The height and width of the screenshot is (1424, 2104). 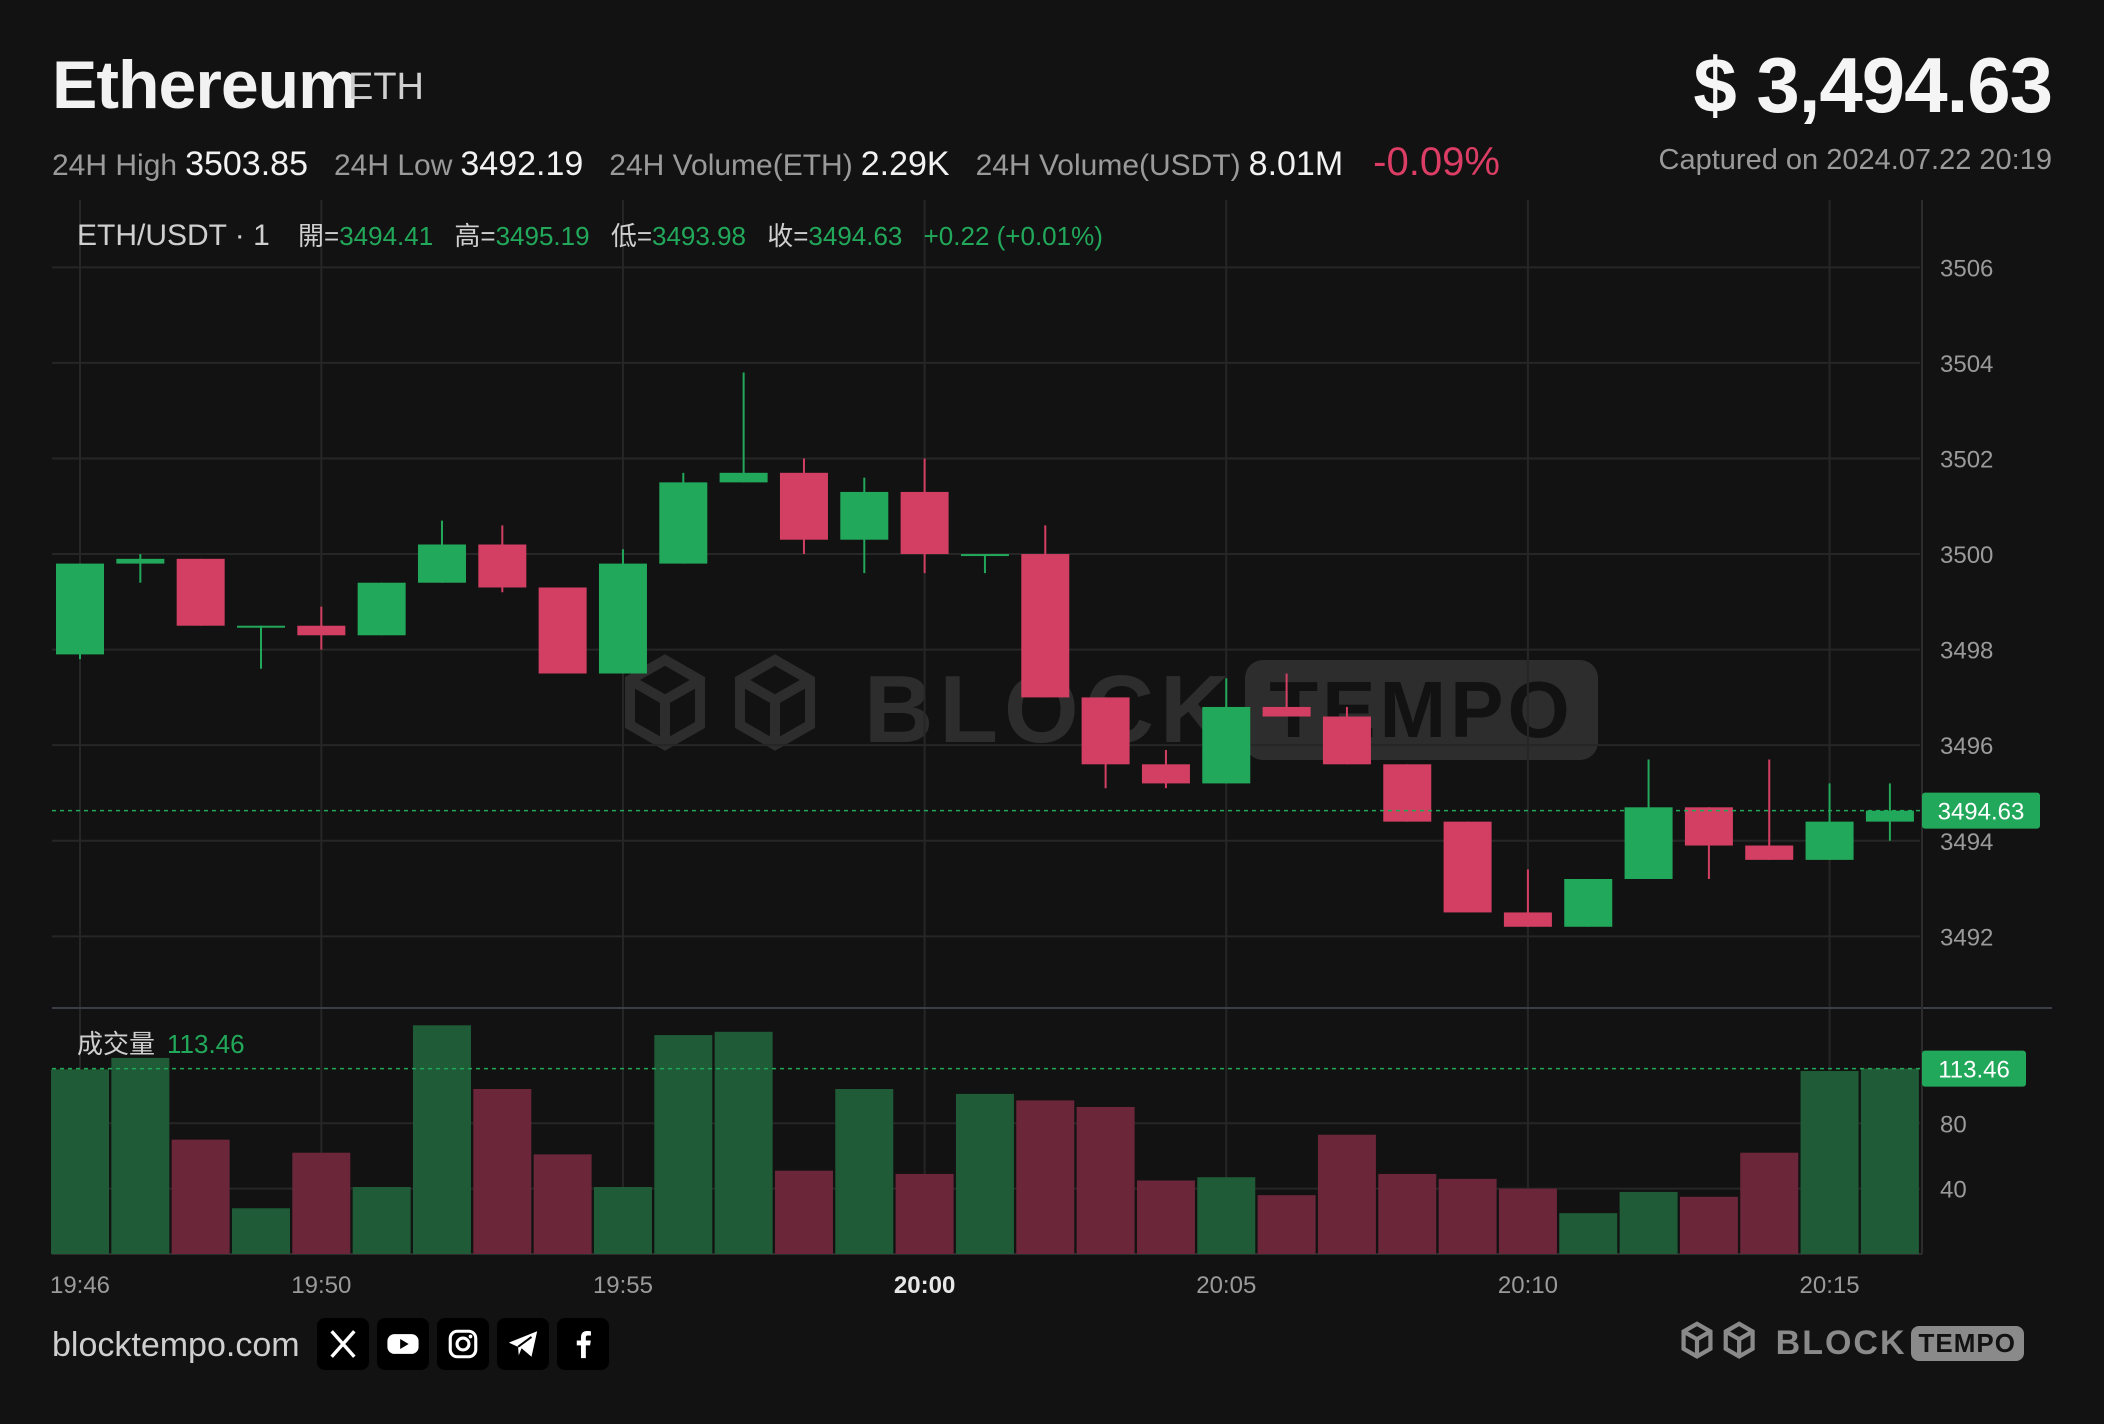 I want to click on time-tick-label: 19:46, so click(x=80, y=1285).